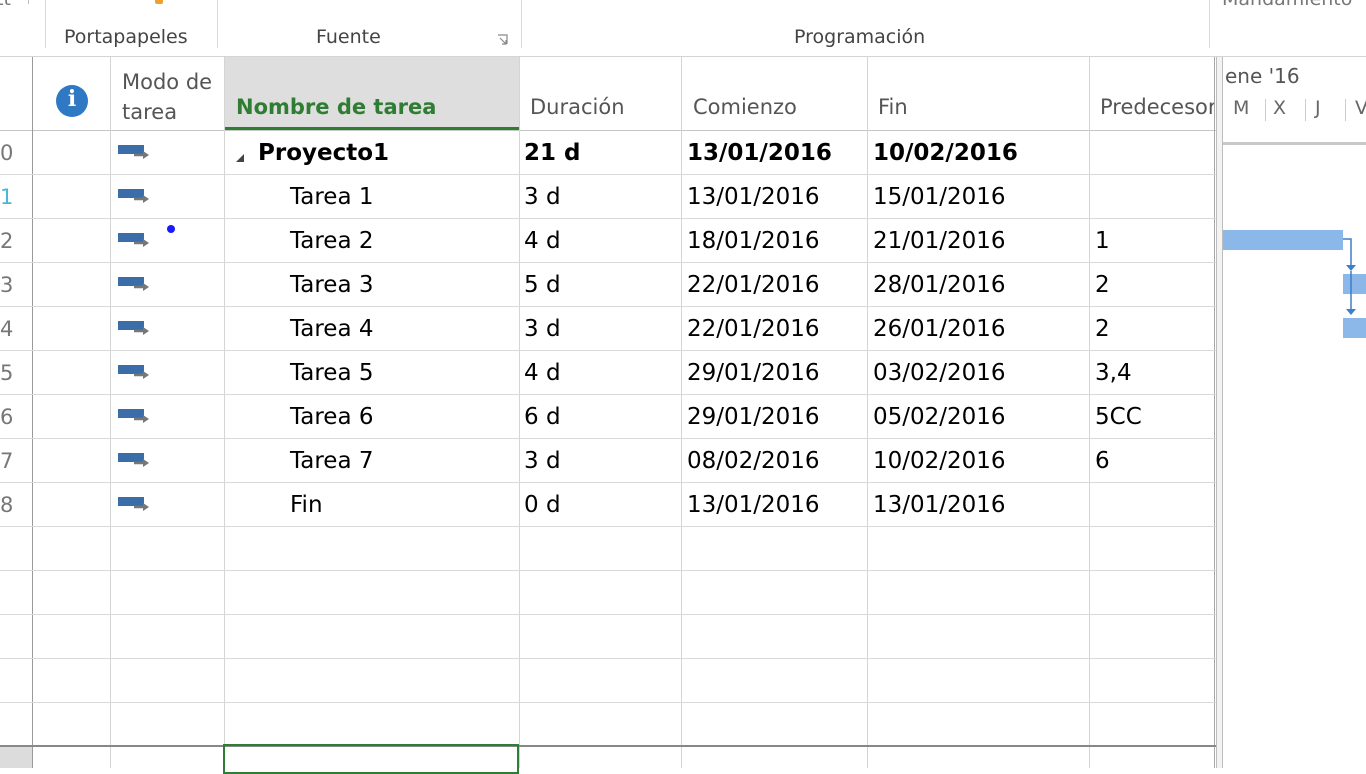 The height and width of the screenshot is (774, 1366). Describe the element at coordinates (1219, 412) in the screenshot. I see `view-splitter` at that location.